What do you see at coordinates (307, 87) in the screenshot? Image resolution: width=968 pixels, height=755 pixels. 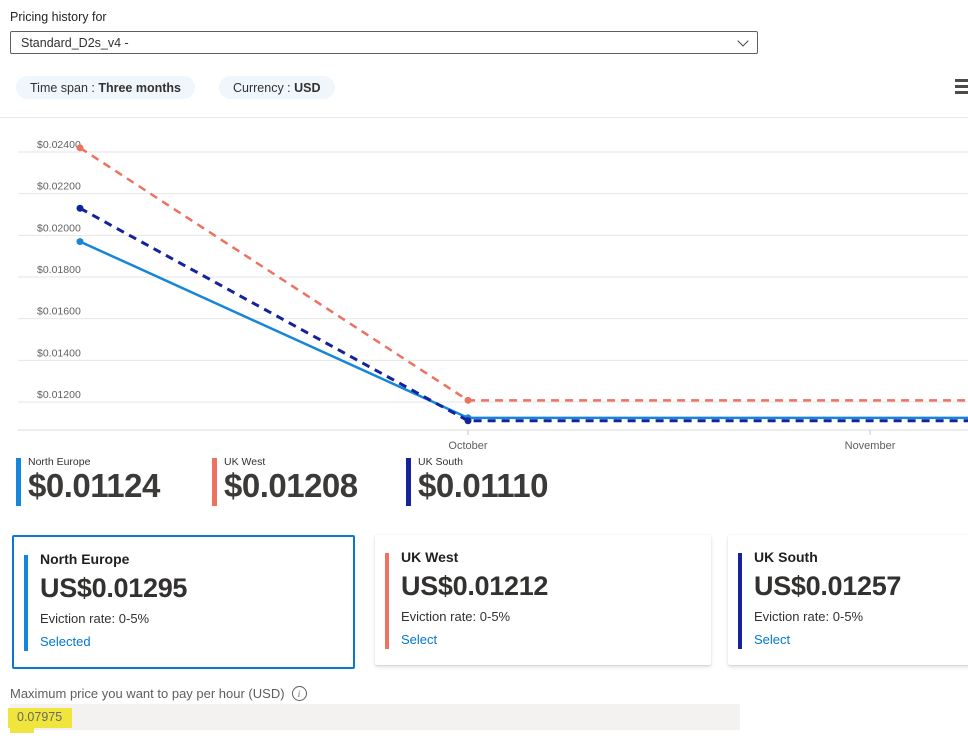 I see `currency-value: USD` at bounding box center [307, 87].